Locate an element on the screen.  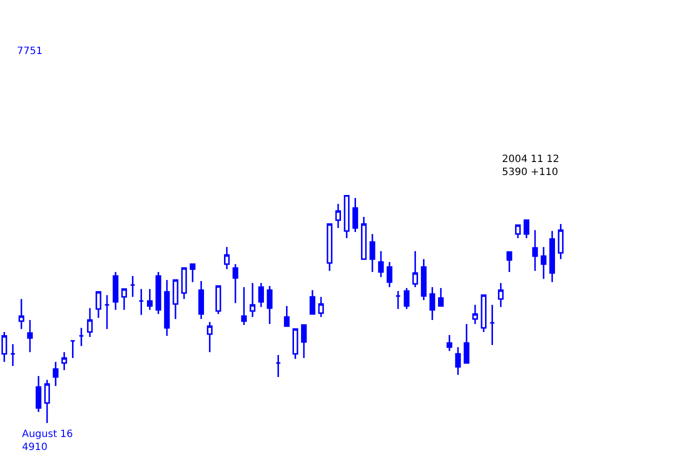
text: August 16 4910 is located at coordinates (47, 441).